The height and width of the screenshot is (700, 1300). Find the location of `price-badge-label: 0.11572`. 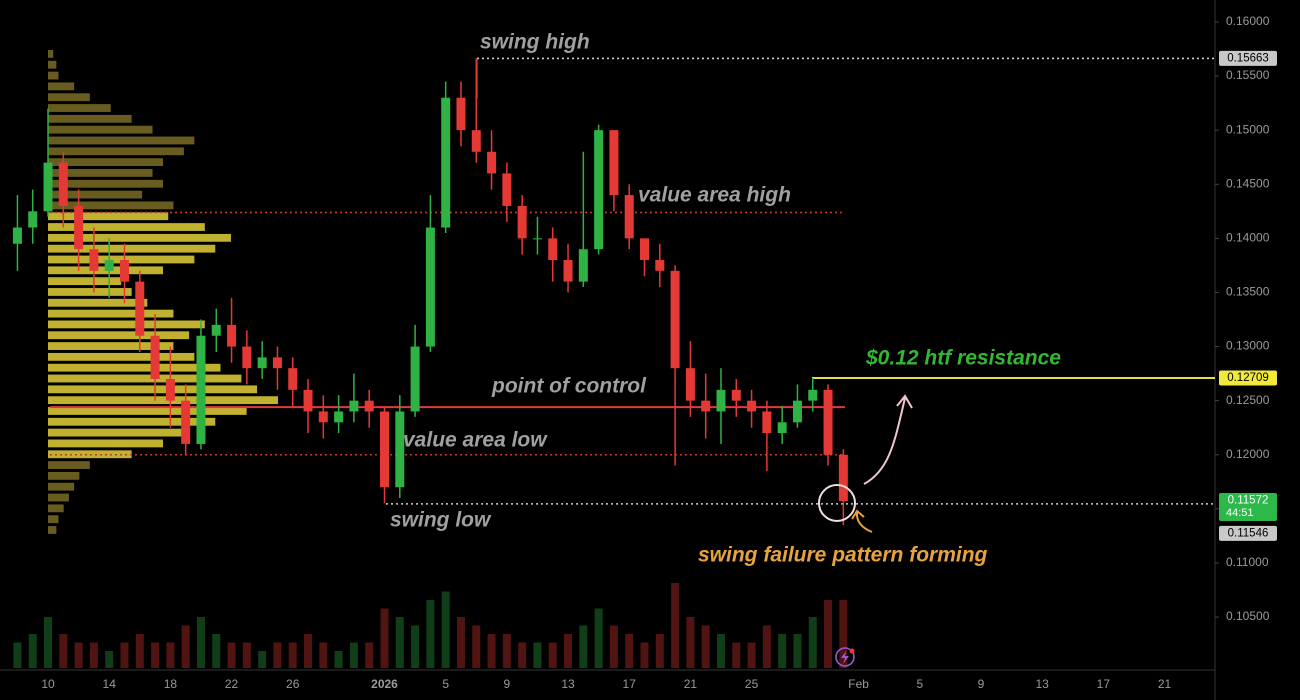

price-badge-label: 0.11572 is located at coordinates (1248, 501).